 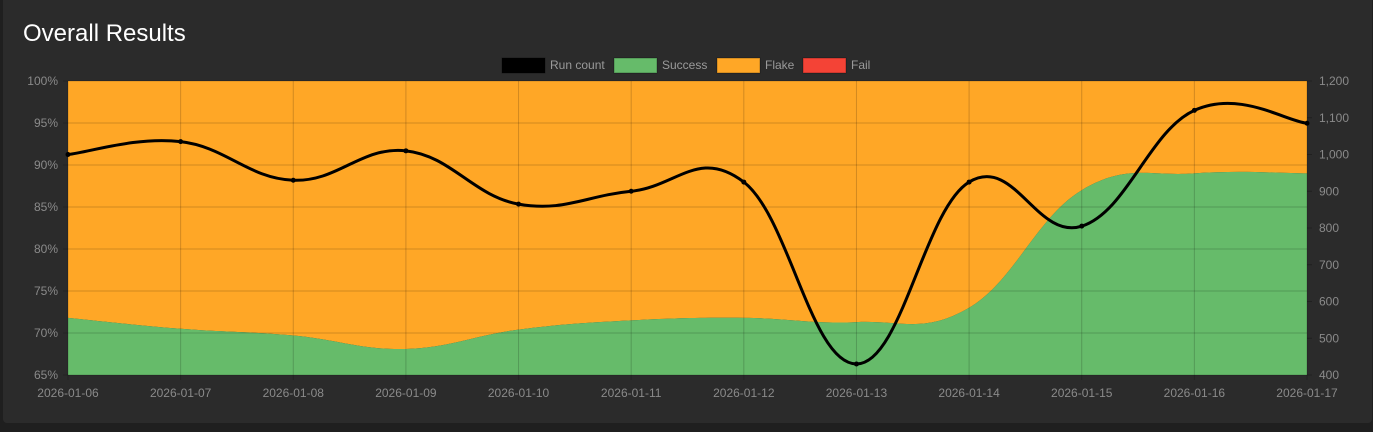 What do you see at coordinates (46, 375) in the screenshot?
I see `y-left-tick-label: 65%` at bounding box center [46, 375].